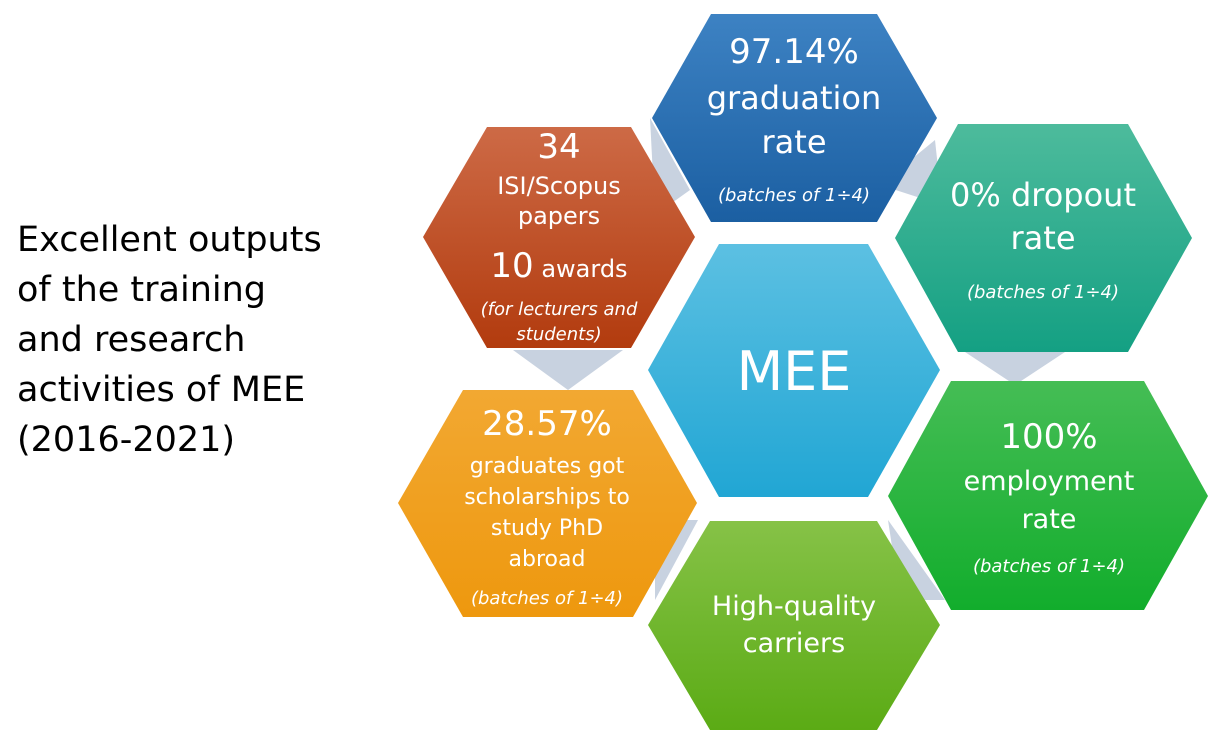 Image resolution: width=1226 pixels, height=747 pixels. Describe the element at coordinates (126, 440) in the screenshot. I see `title-line: (2016-2021)` at that location.